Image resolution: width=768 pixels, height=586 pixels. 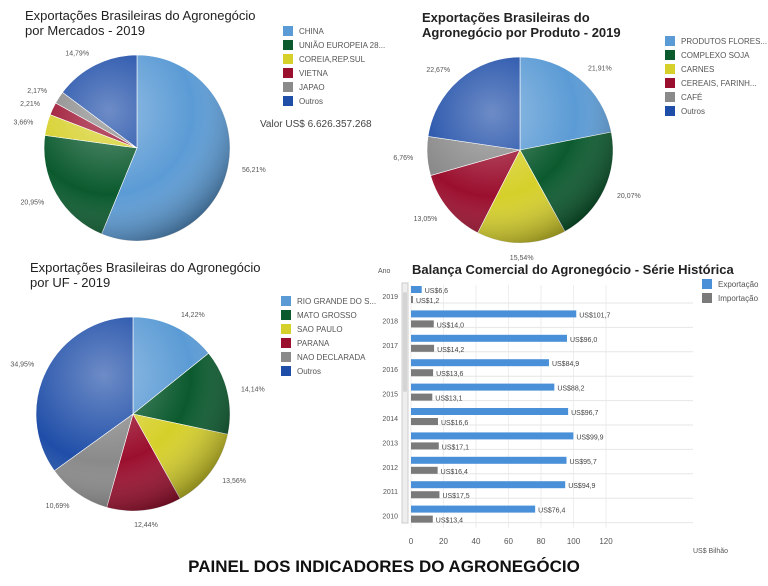 What do you see at coordinates (405, 403) in the screenshot?
I see `scrollbar` at bounding box center [405, 403].